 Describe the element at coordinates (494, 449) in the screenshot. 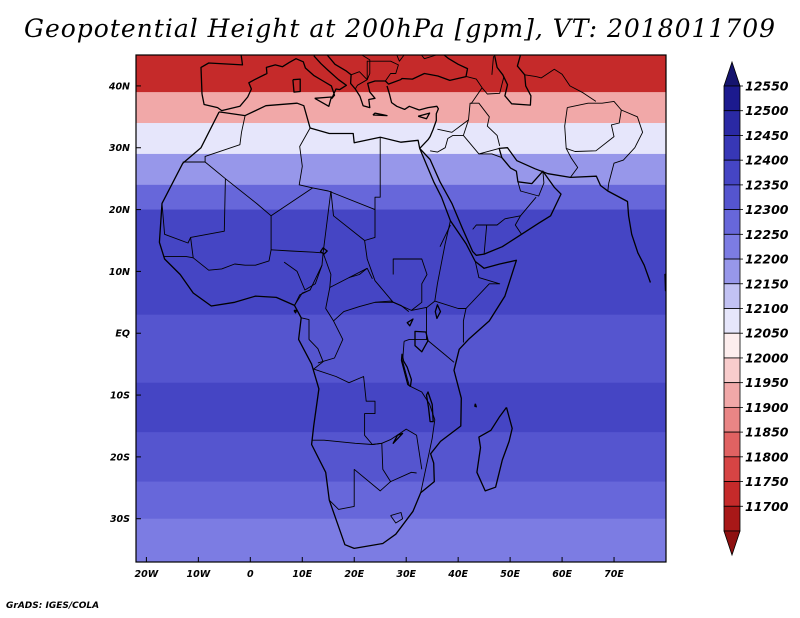

I see `madagascar-coastline` at that location.